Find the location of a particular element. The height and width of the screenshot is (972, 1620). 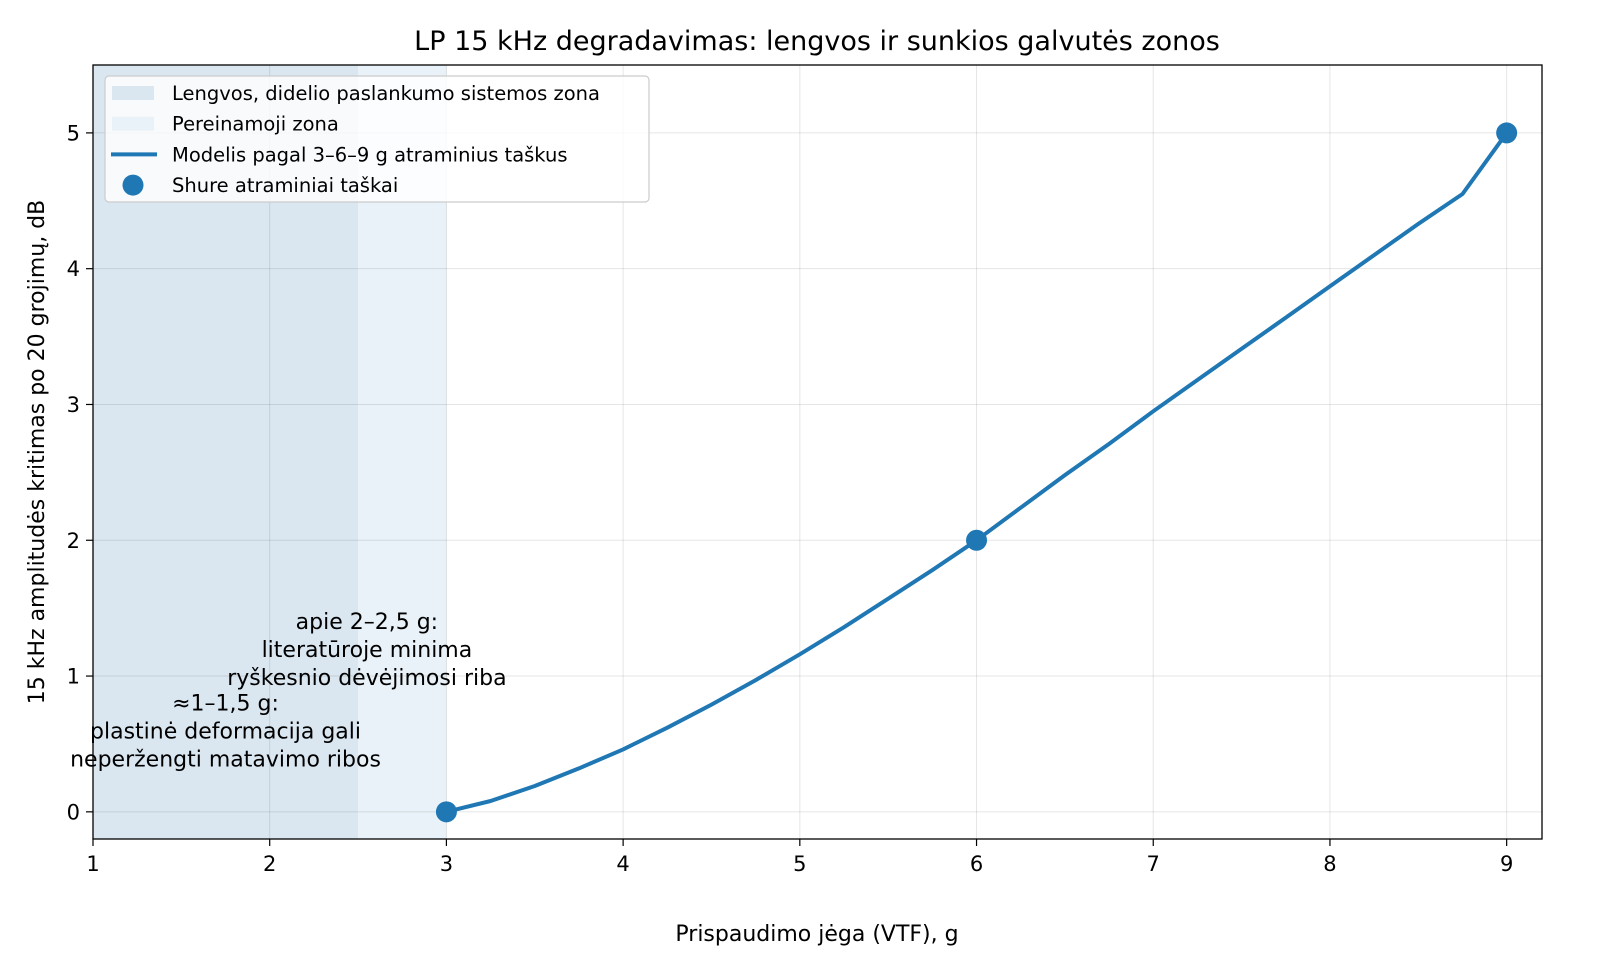

y-tick-label: 0 is located at coordinates (73, 812).